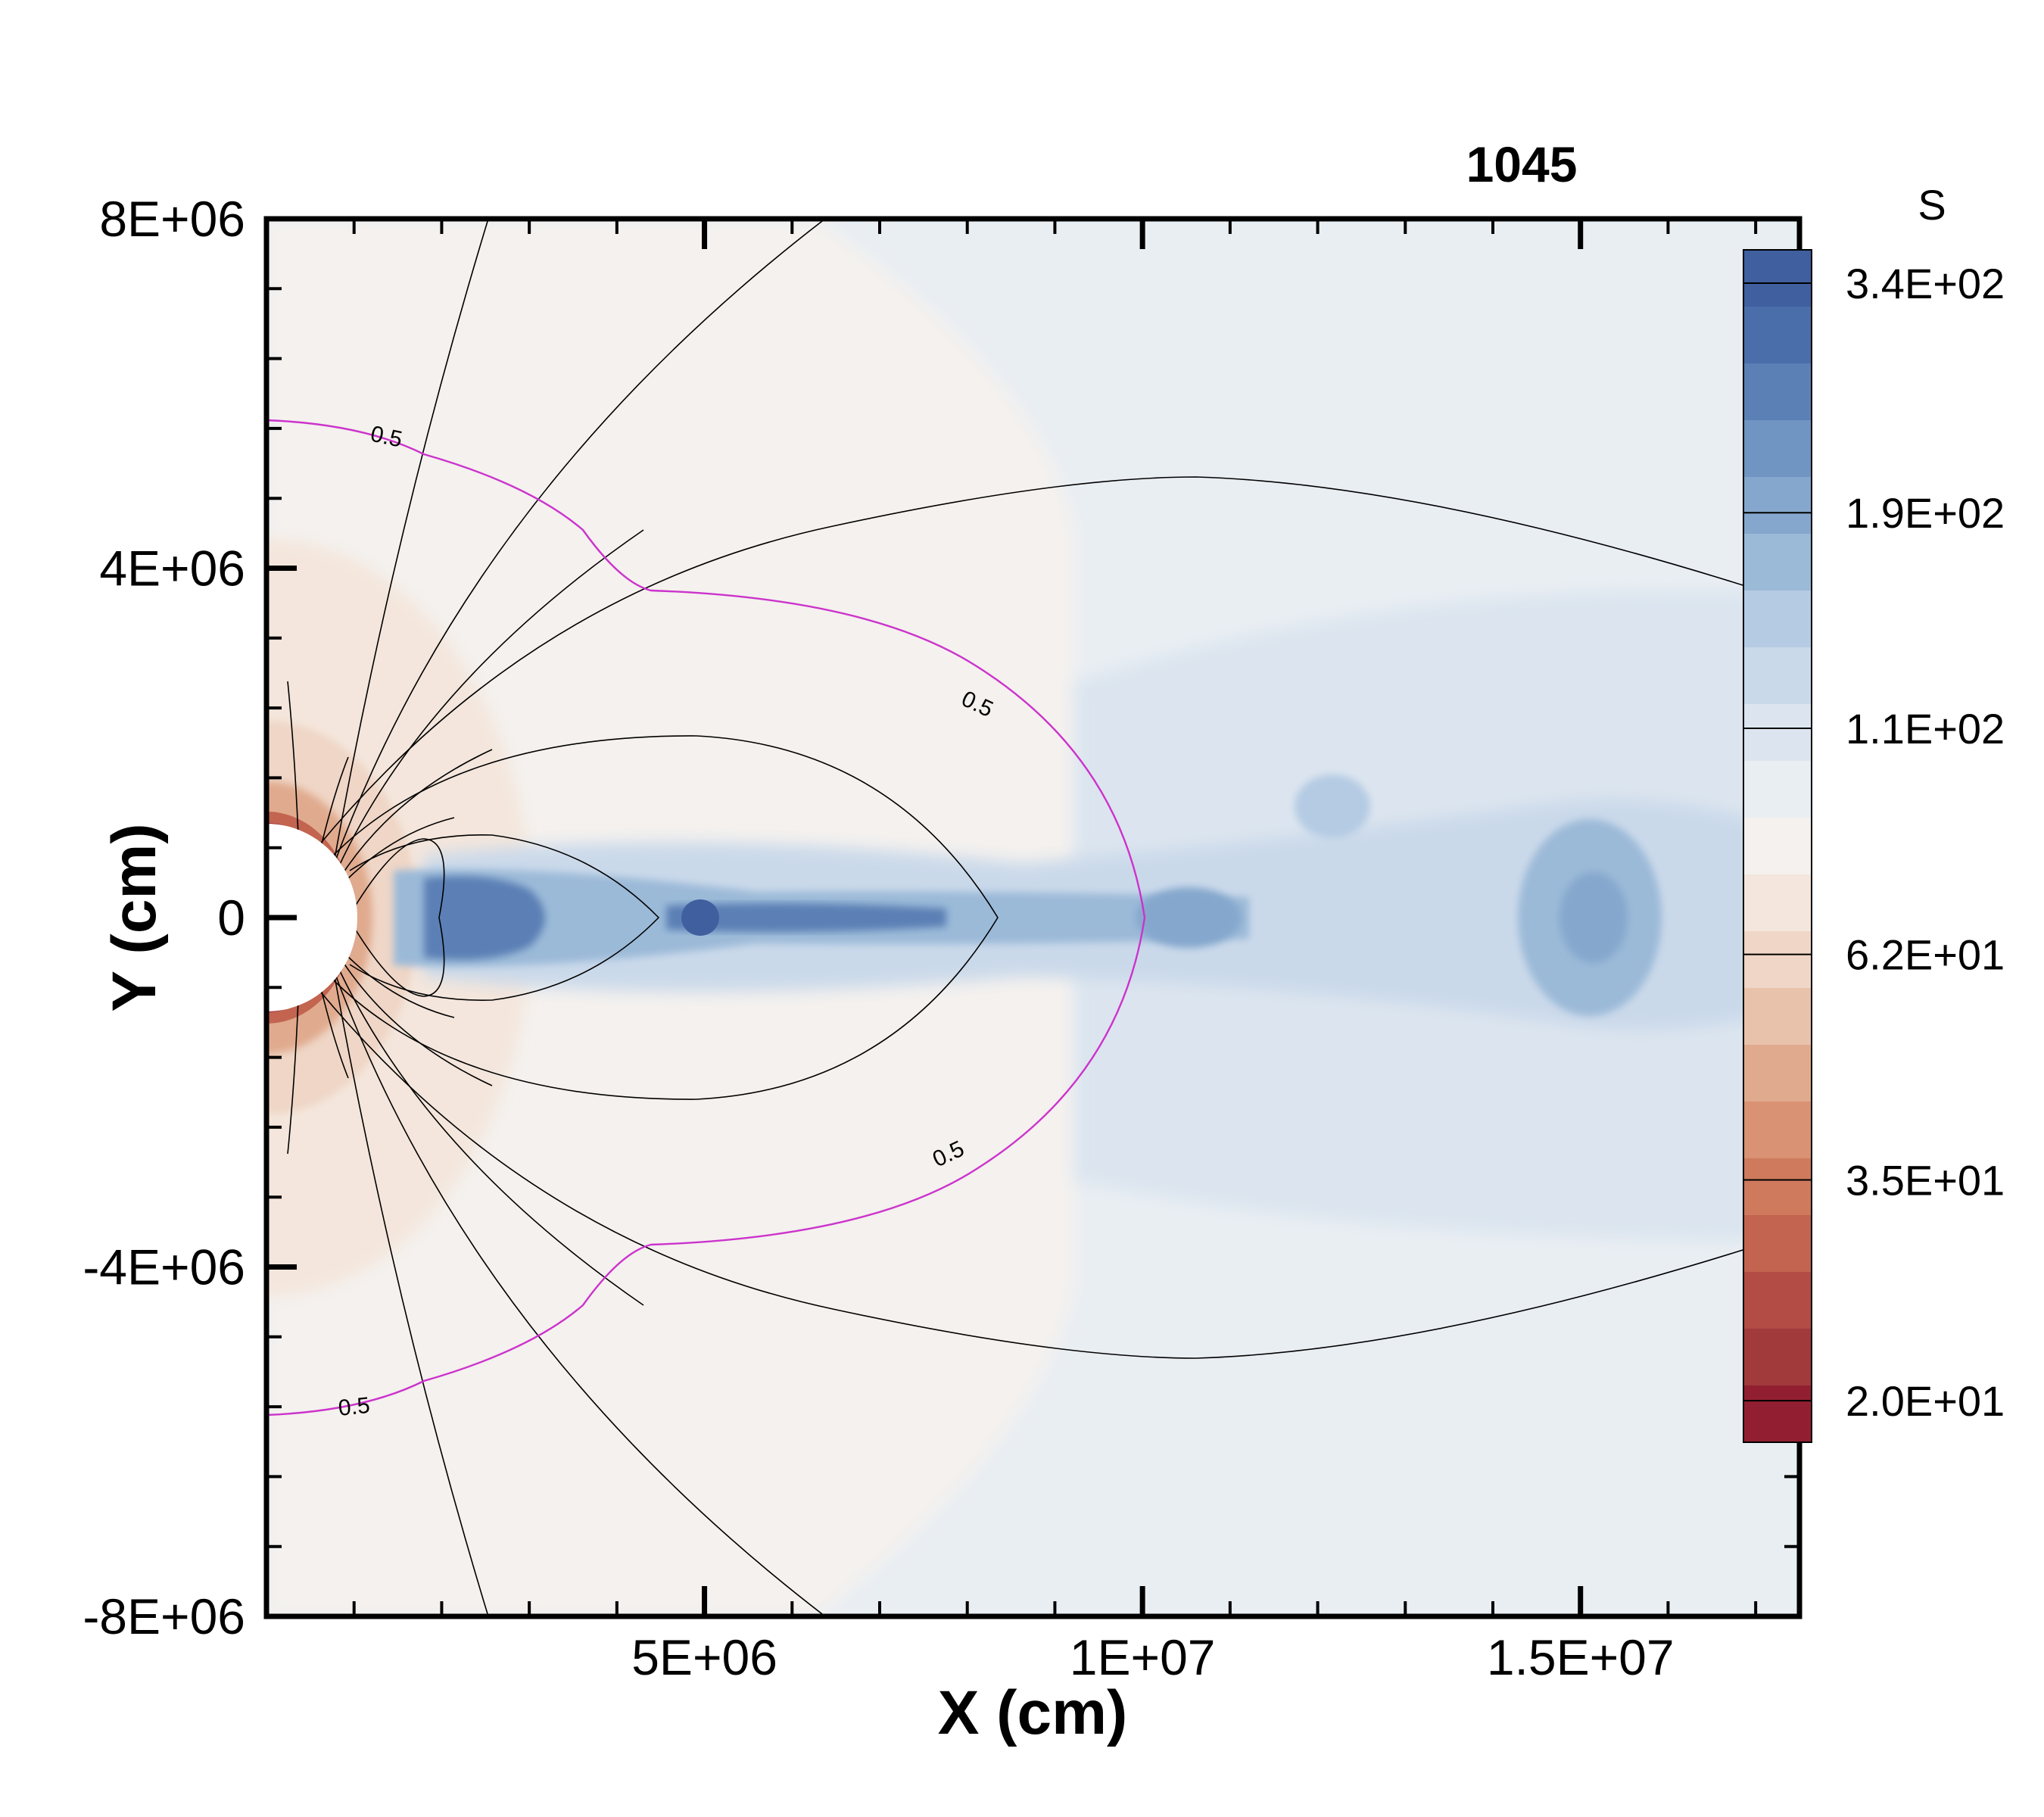  Describe the element at coordinates (1925, 1401) in the screenshot. I see `colorbar-label: 2.0E+01` at that location.